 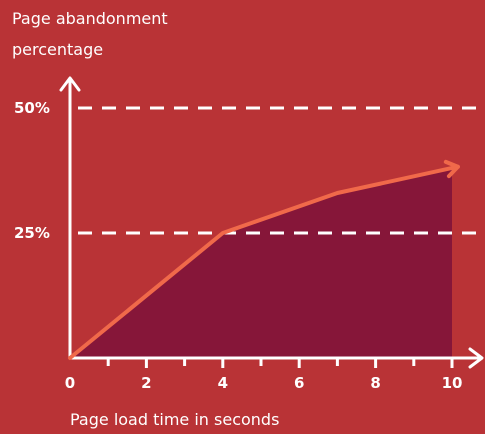 I want to click on y-axis-title-line-2: percentage, so click(x=57, y=49).